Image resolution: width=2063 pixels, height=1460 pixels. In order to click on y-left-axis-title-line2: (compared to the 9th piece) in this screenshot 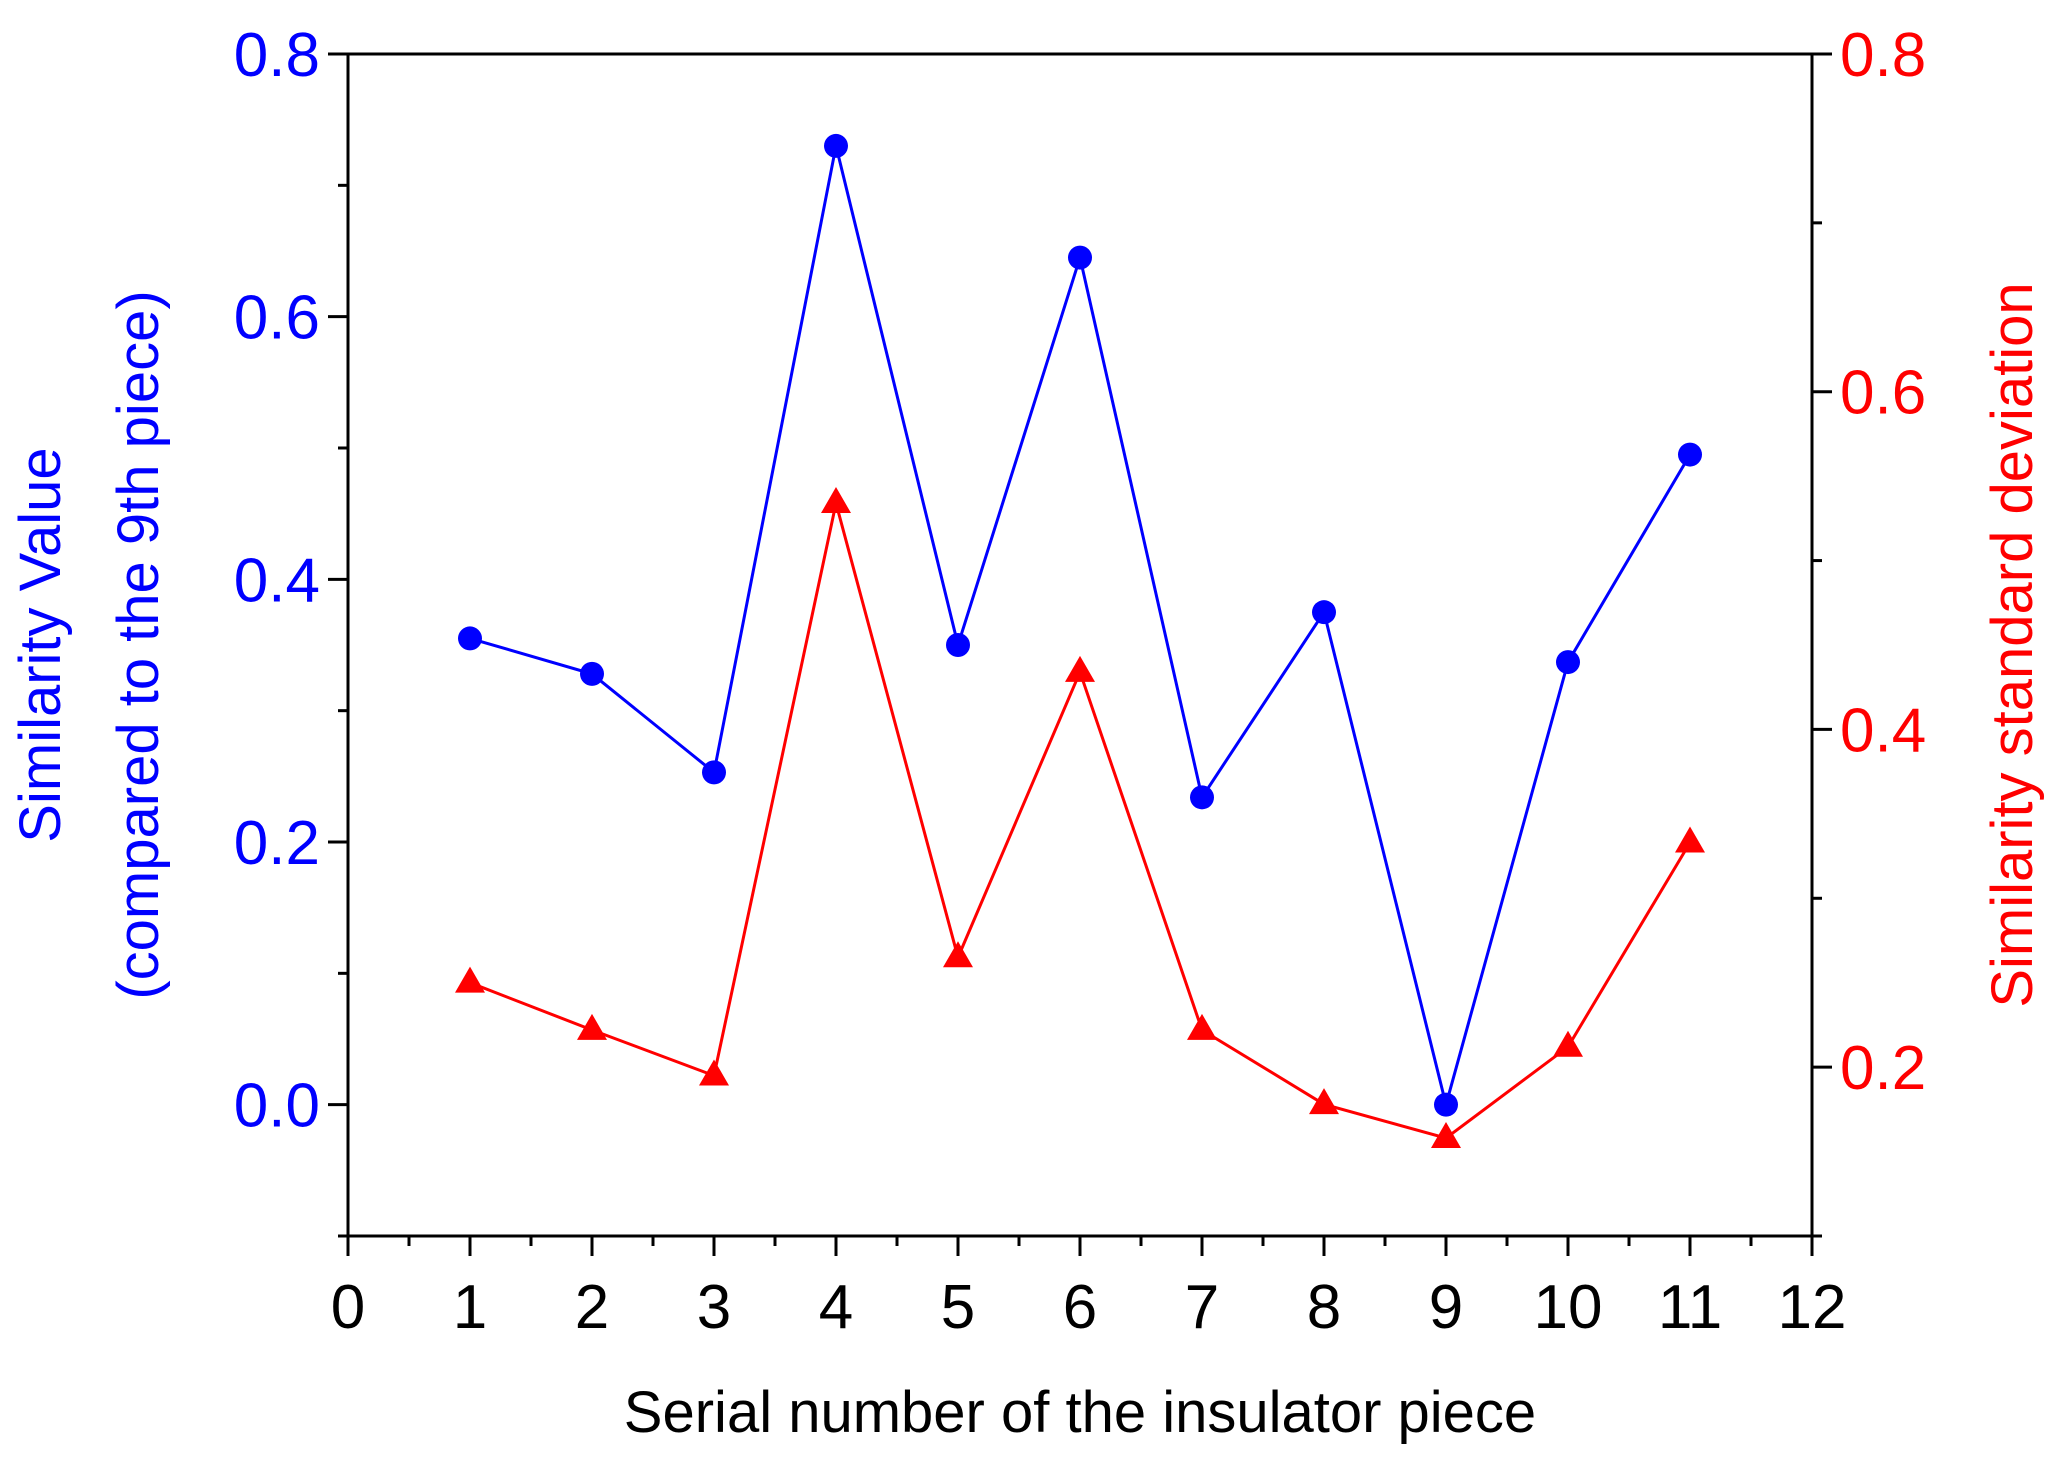, I will do `click(138, 644)`.